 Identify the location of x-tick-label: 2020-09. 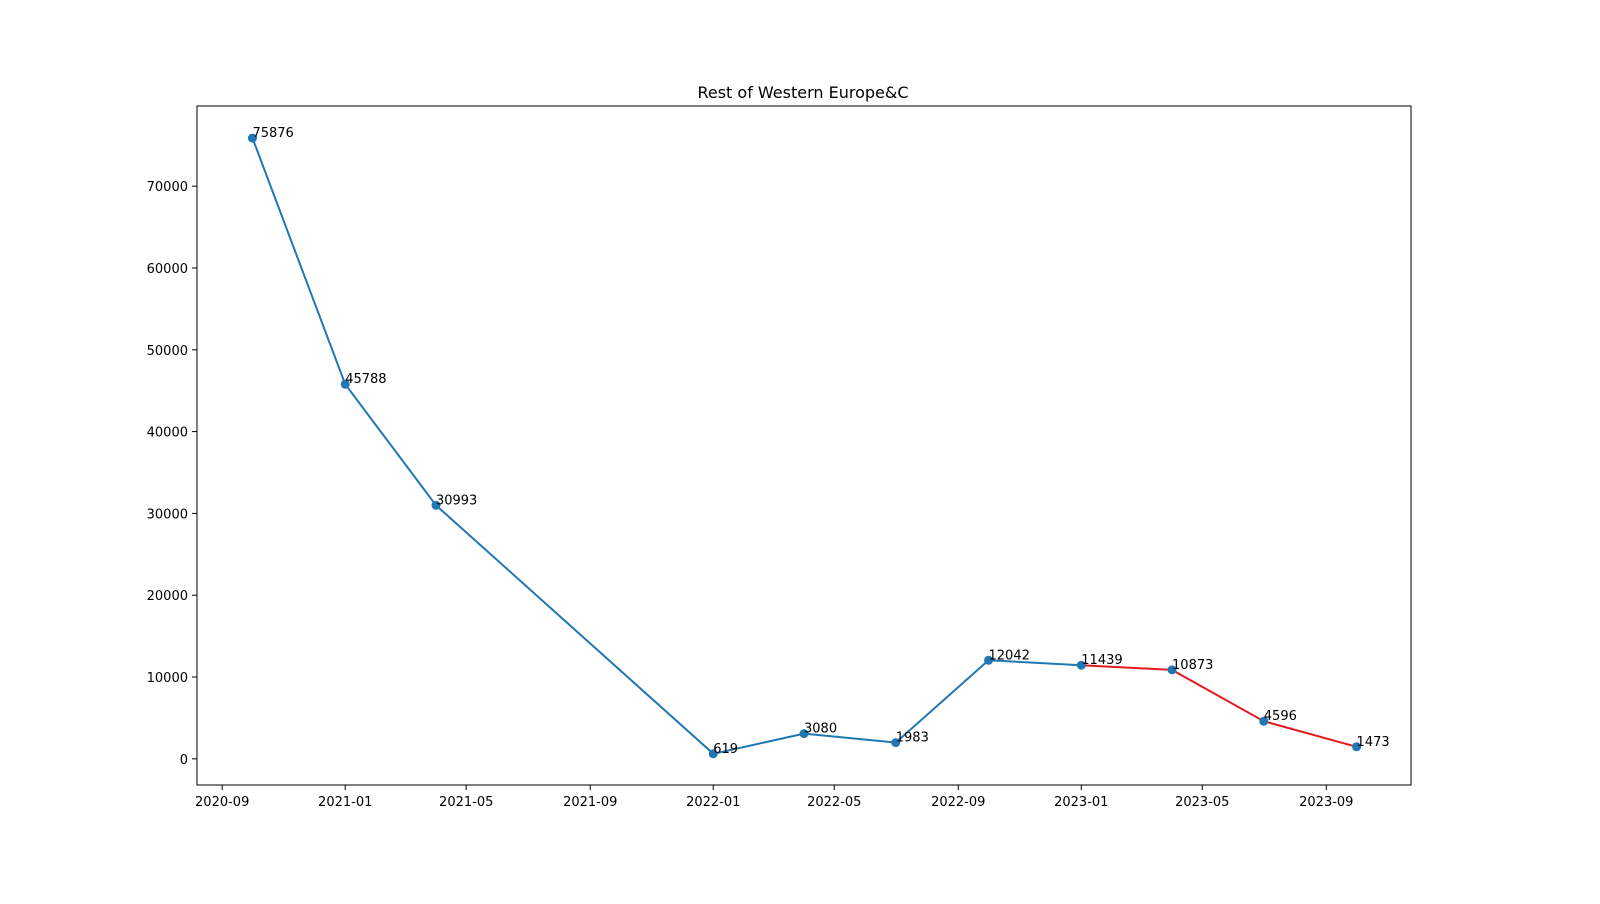
(222, 802).